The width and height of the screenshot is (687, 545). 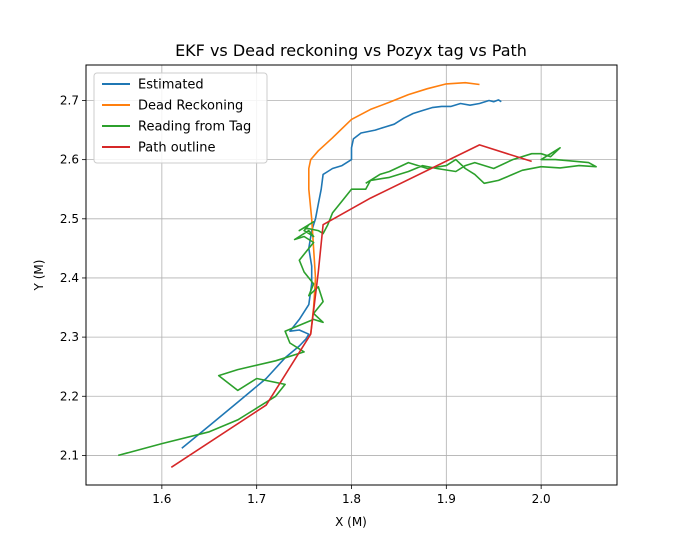 What do you see at coordinates (69, 219) in the screenshot?
I see `y-tick-label: 2.5` at bounding box center [69, 219].